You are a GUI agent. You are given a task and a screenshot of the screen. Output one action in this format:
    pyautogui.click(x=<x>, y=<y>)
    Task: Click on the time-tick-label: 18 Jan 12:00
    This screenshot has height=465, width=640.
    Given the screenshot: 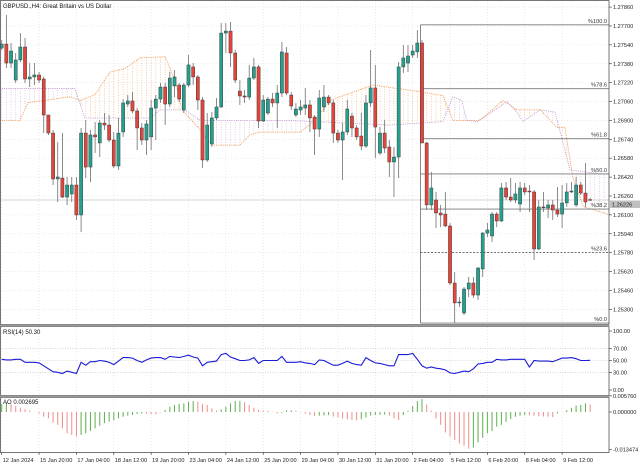 What is the action you would take?
    pyautogui.click(x=131, y=461)
    